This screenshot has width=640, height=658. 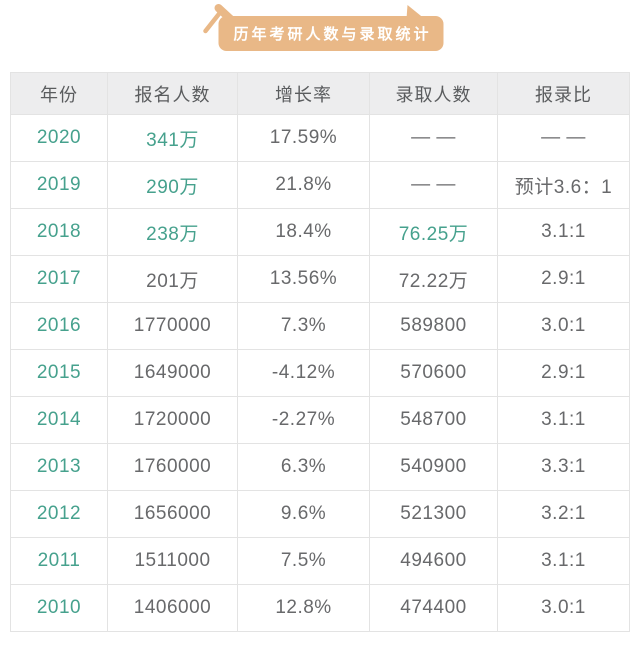 I want to click on table-header-row: 年份 报名人数 增长率 录取人数 报录比, so click(x=320, y=93).